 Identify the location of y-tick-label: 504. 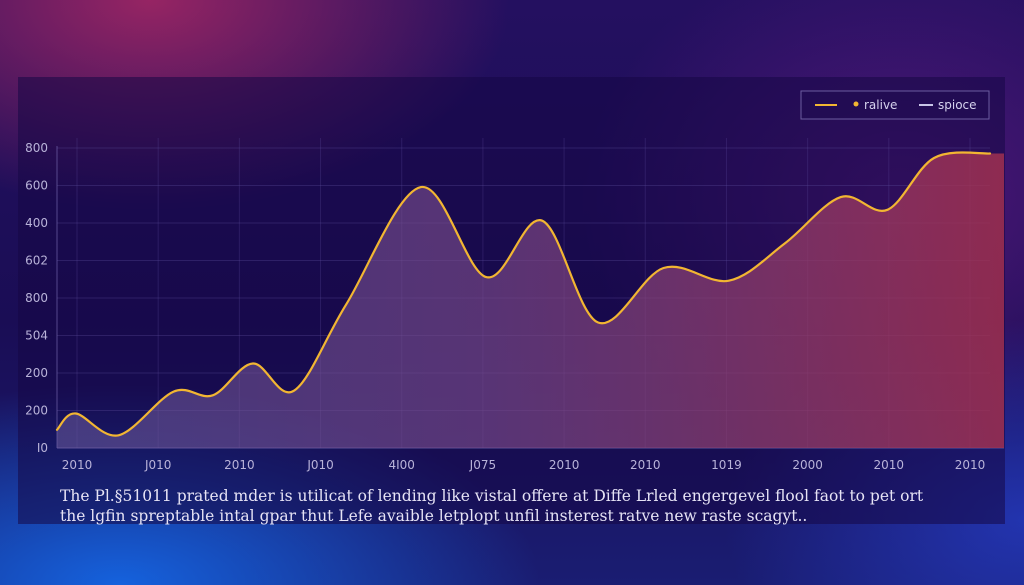
(36, 336).